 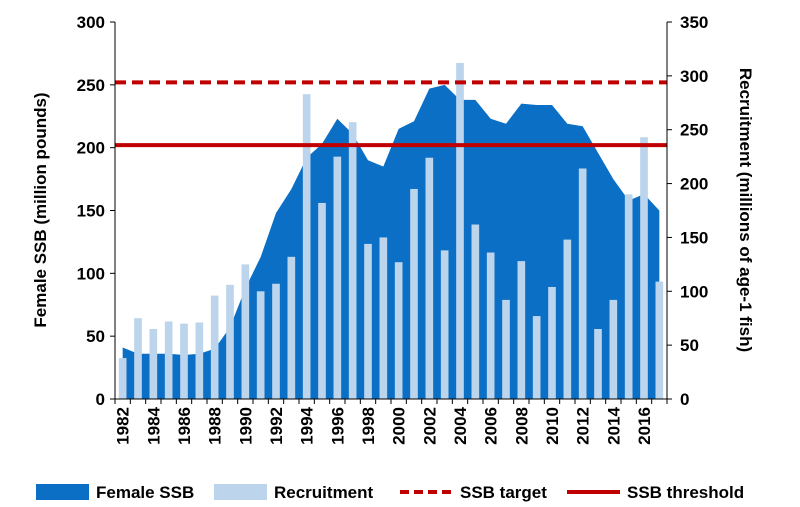 What do you see at coordinates (245, 426) in the screenshot?
I see `x-tick-label: 1990` at bounding box center [245, 426].